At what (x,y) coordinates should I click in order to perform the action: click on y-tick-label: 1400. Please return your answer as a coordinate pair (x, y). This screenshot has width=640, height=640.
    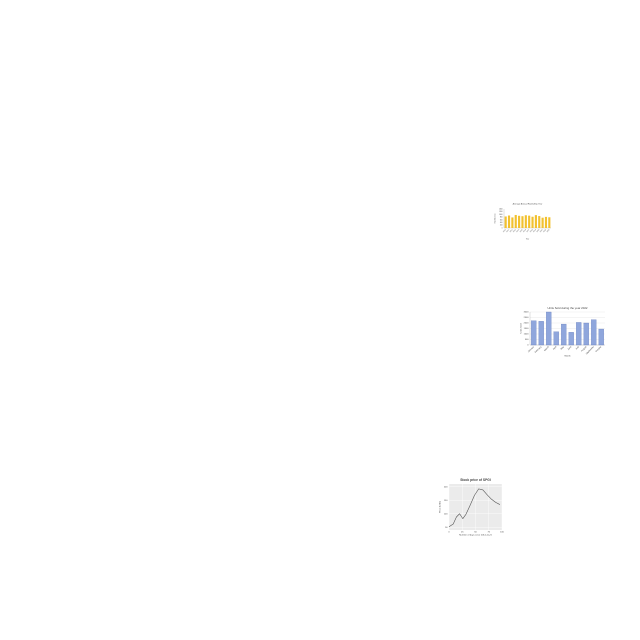
    Looking at the image, I should click on (501, 209).